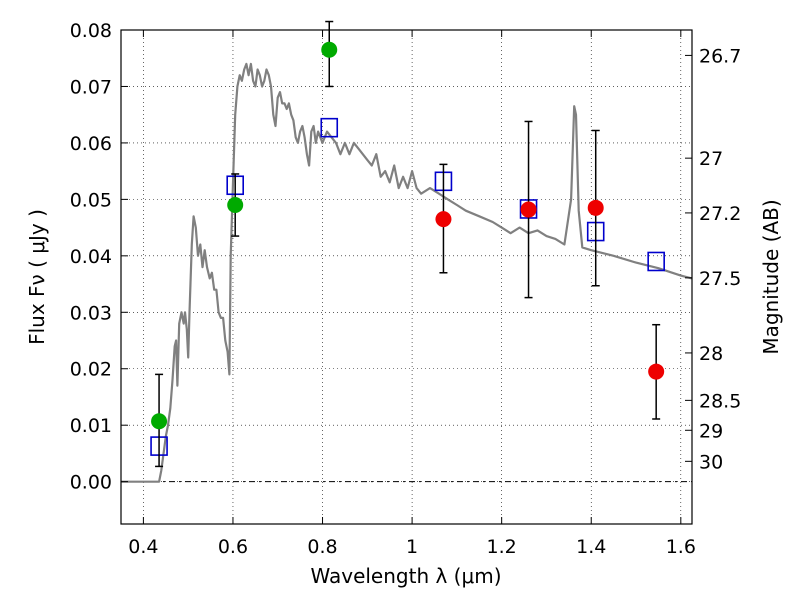 Image resolution: width=800 pixels, height=600 pixels. What do you see at coordinates (91, 370) in the screenshot?
I see `y-tick-label: 0.02` at bounding box center [91, 370].